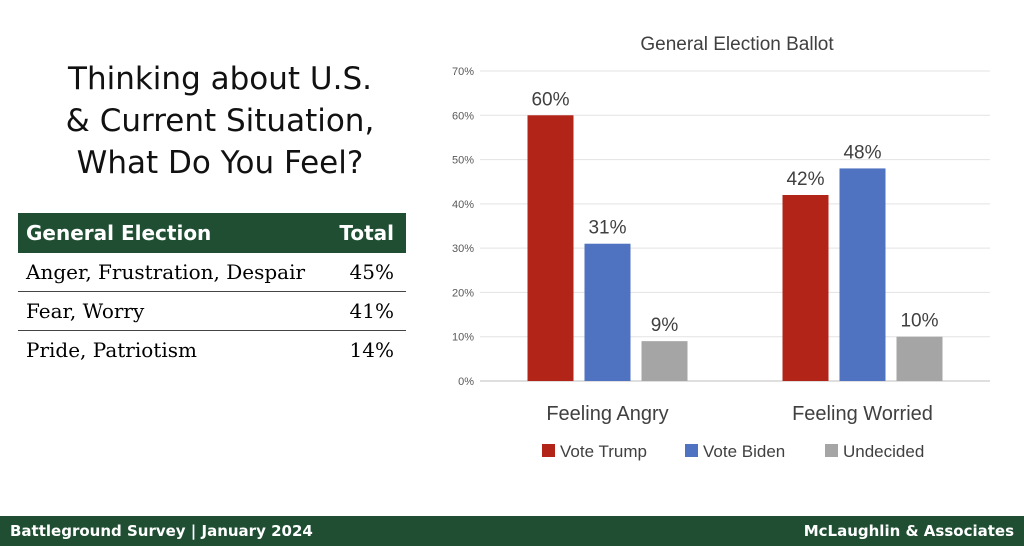 This screenshot has width=1024, height=546. I want to click on table-row-label: Pride, Patriotism, so click(111, 350).